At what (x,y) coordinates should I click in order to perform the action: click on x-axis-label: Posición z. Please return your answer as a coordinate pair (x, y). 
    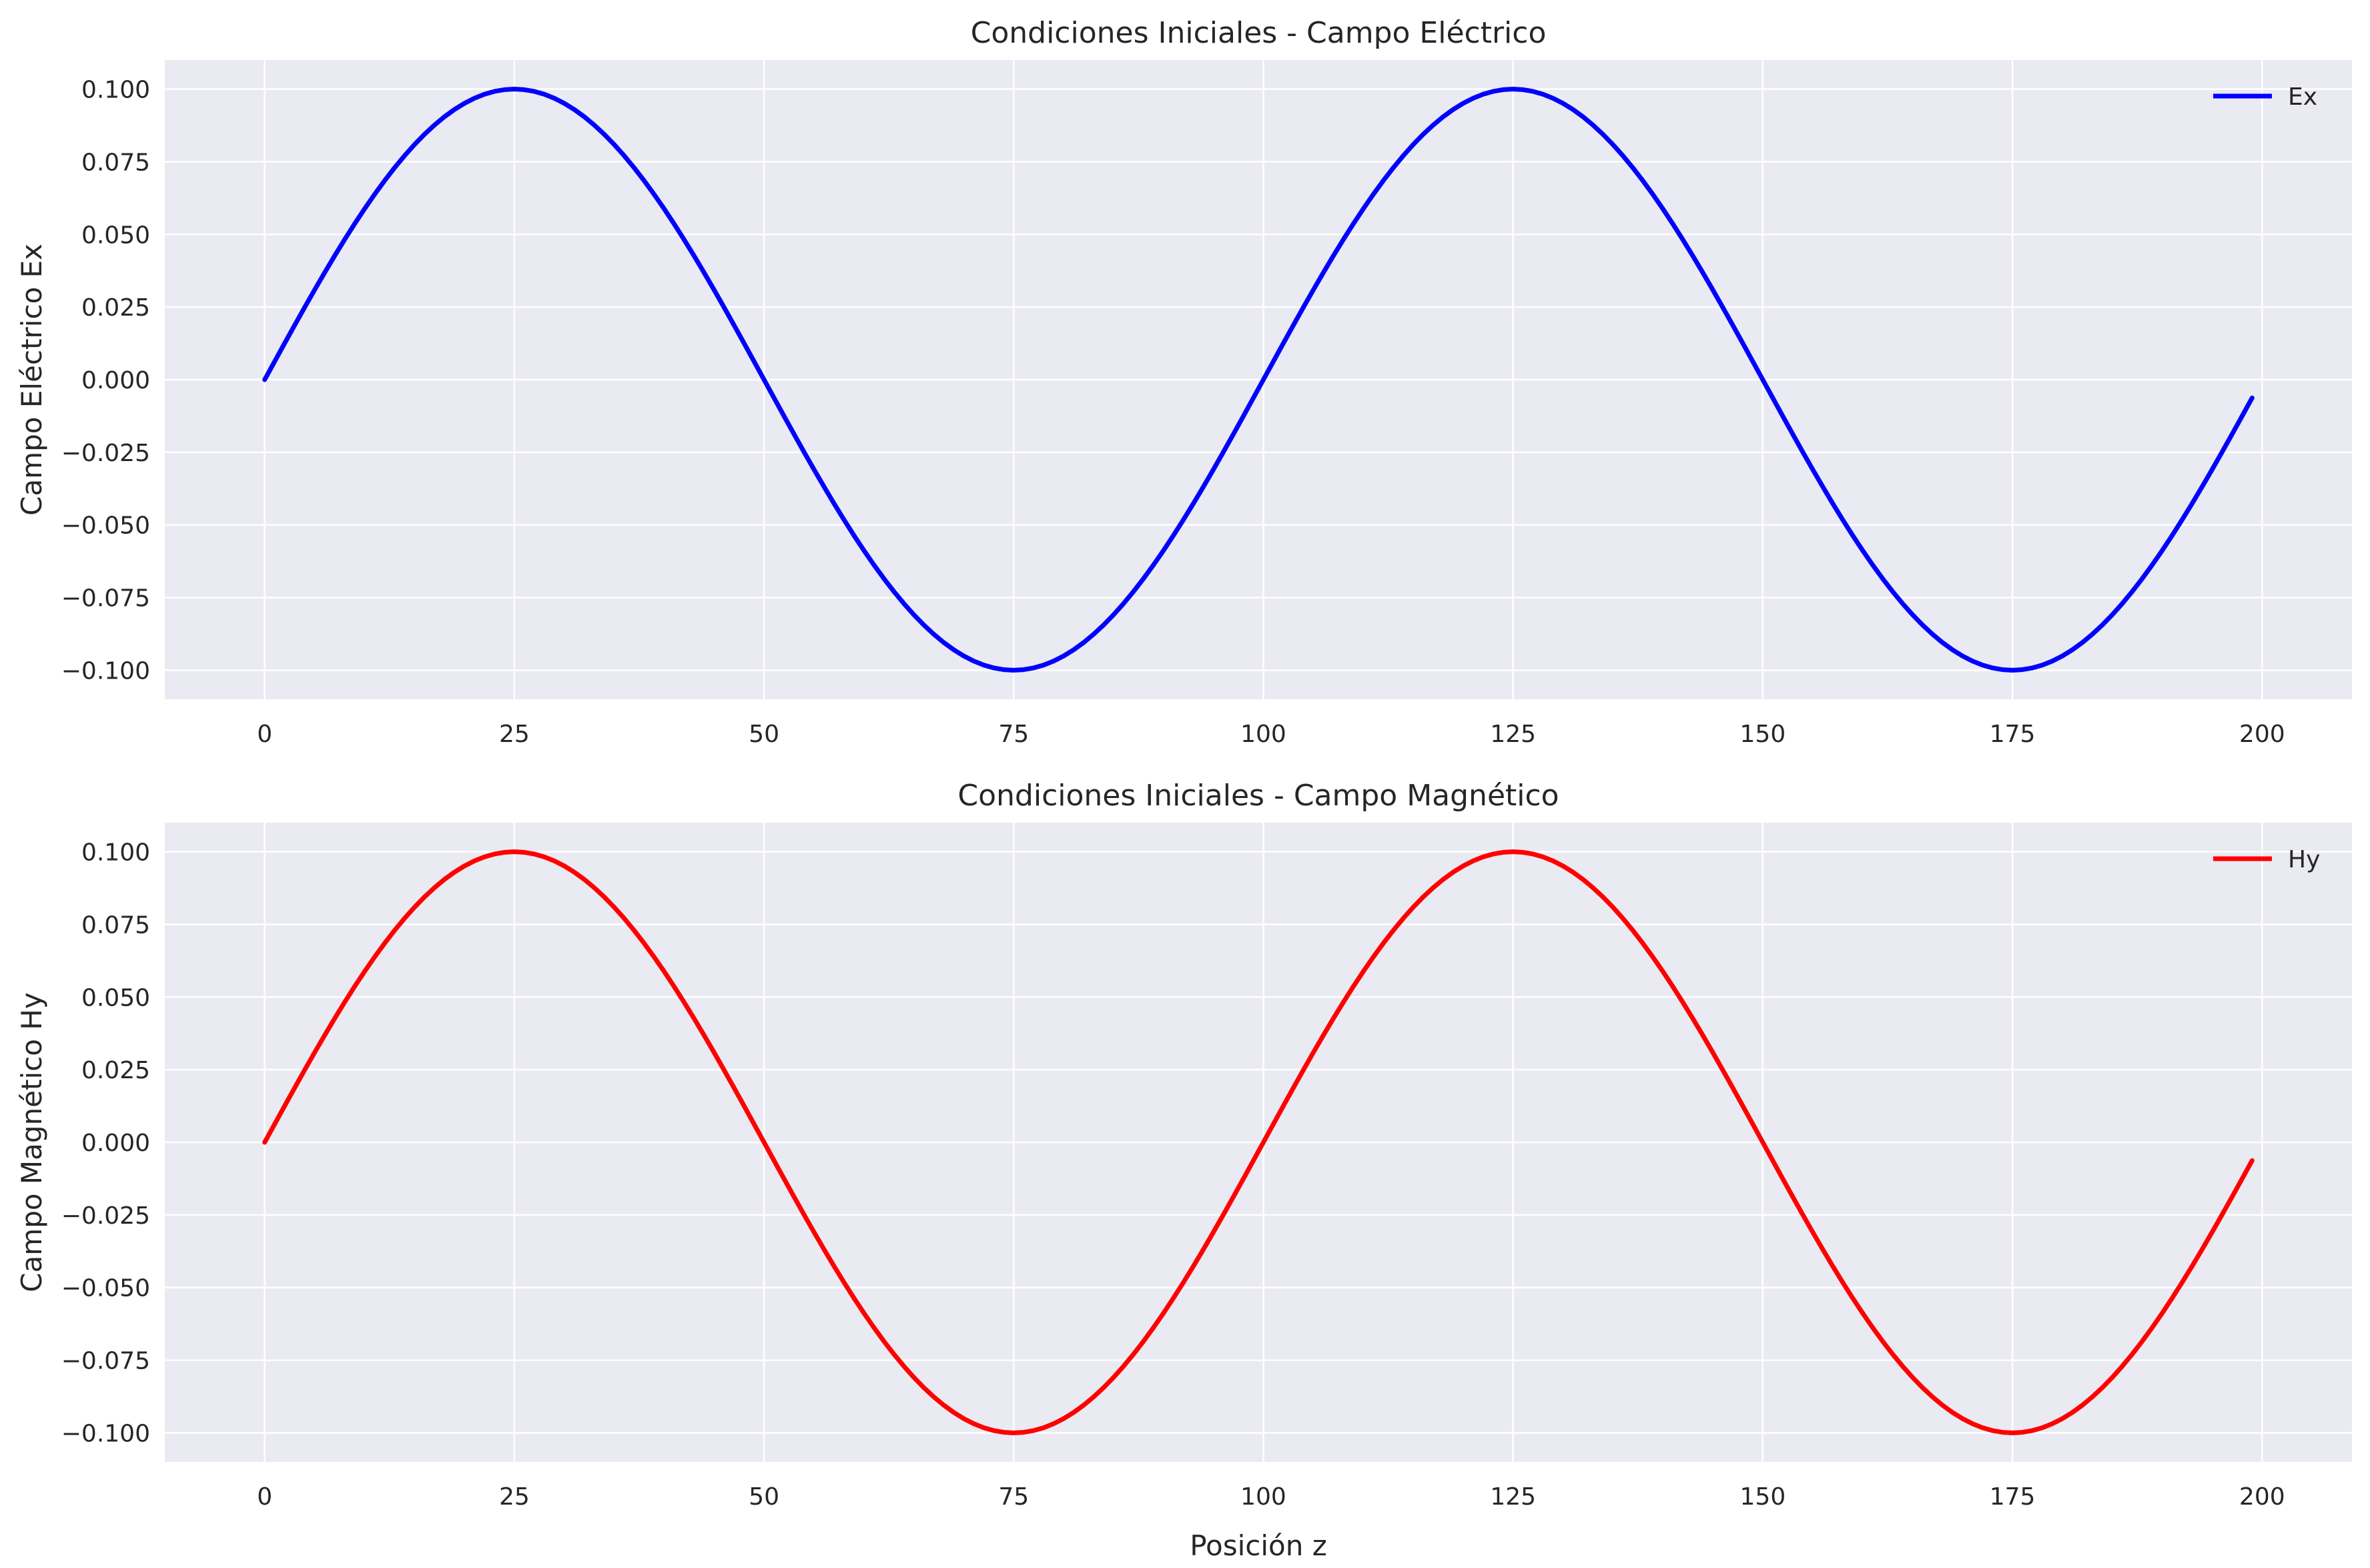
    Looking at the image, I should click on (1258, 1545).